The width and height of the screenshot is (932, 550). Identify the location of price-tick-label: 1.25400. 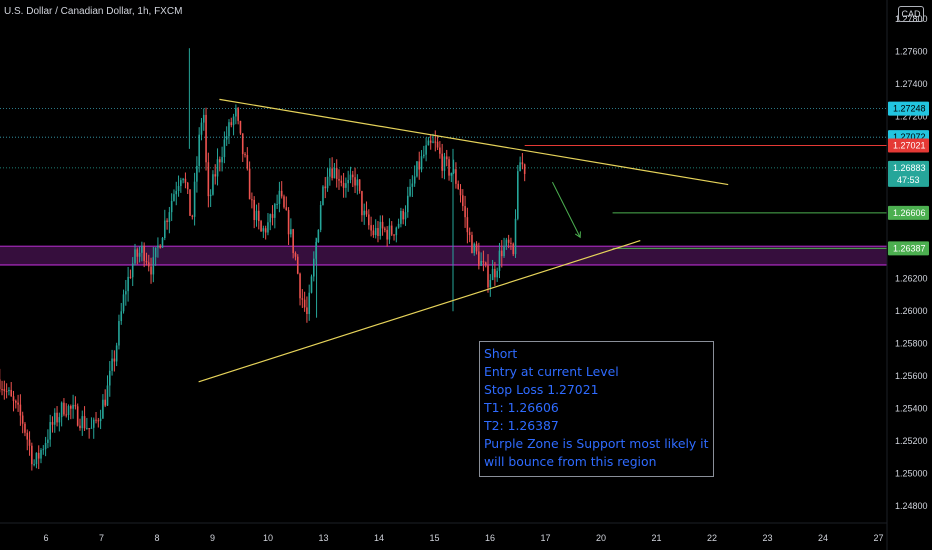
(911, 409).